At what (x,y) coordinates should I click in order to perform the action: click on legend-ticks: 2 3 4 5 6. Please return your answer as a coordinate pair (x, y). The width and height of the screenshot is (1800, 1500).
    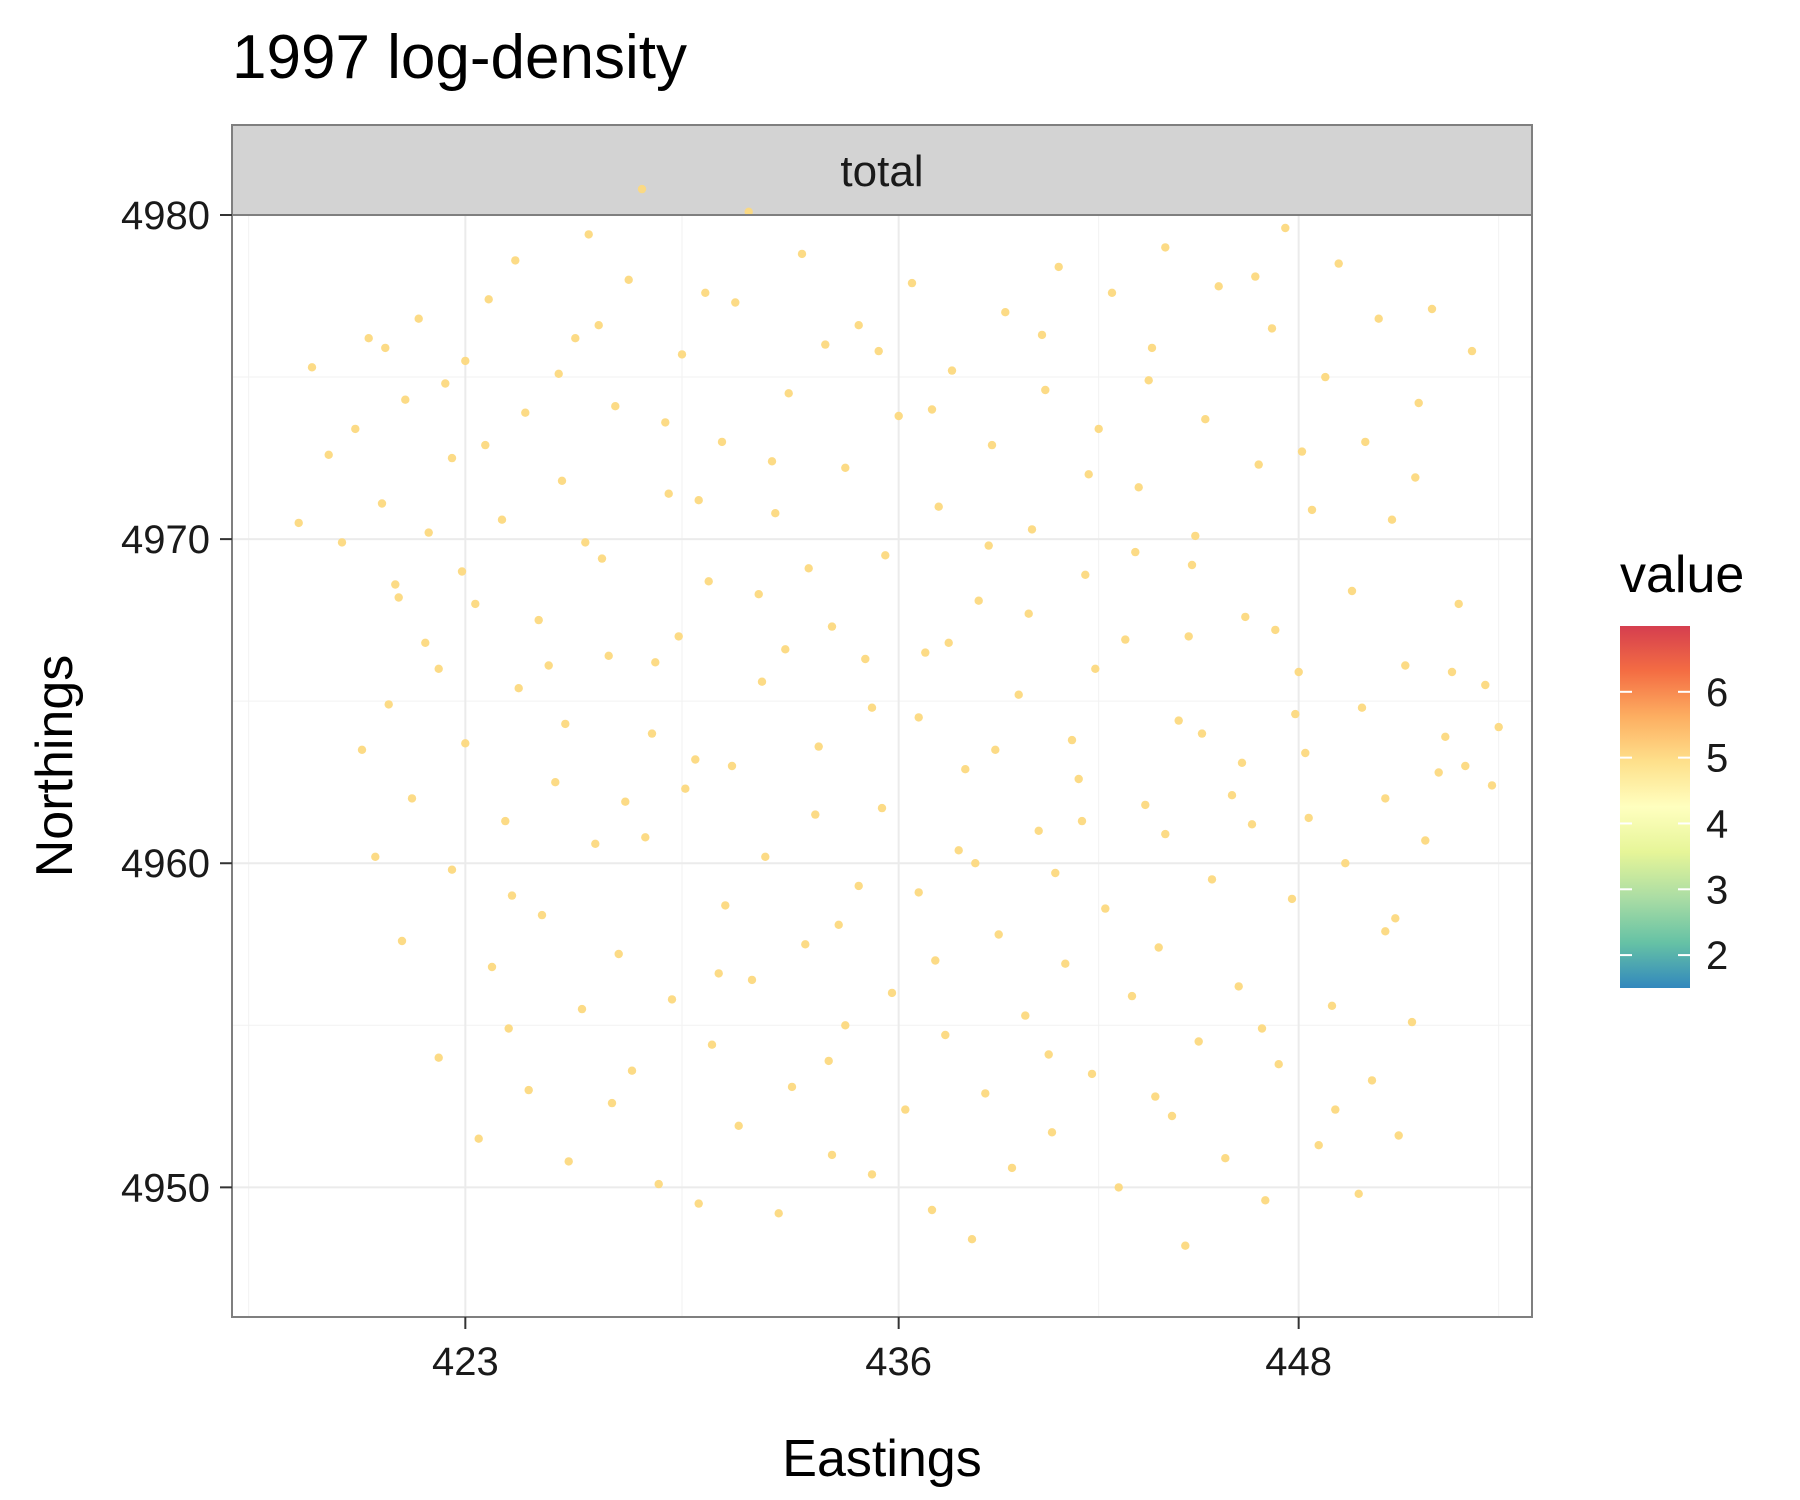
    Looking at the image, I should click on (1674, 824).